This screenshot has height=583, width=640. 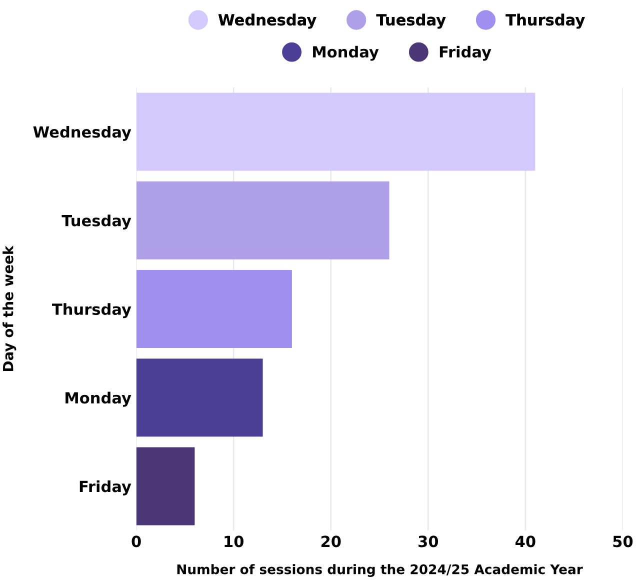 What do you see at coordinates (106, 488) in the screenshot?
I see `y-tick-label: Friday` at bounding box center [106, 488].